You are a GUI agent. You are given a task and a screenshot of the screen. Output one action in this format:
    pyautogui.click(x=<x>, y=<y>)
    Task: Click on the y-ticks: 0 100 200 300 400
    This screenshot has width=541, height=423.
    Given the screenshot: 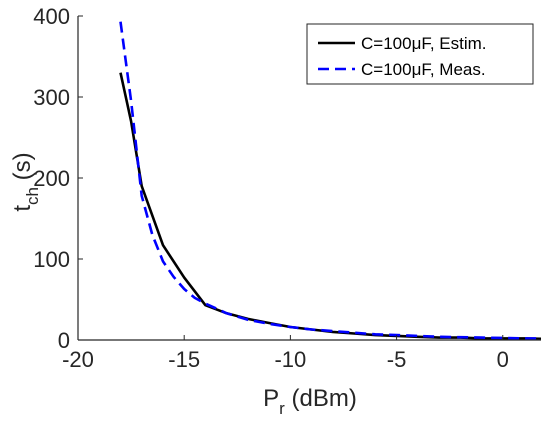 What is the action you would take?
    pyautogui.click(x=58, y=178)
    